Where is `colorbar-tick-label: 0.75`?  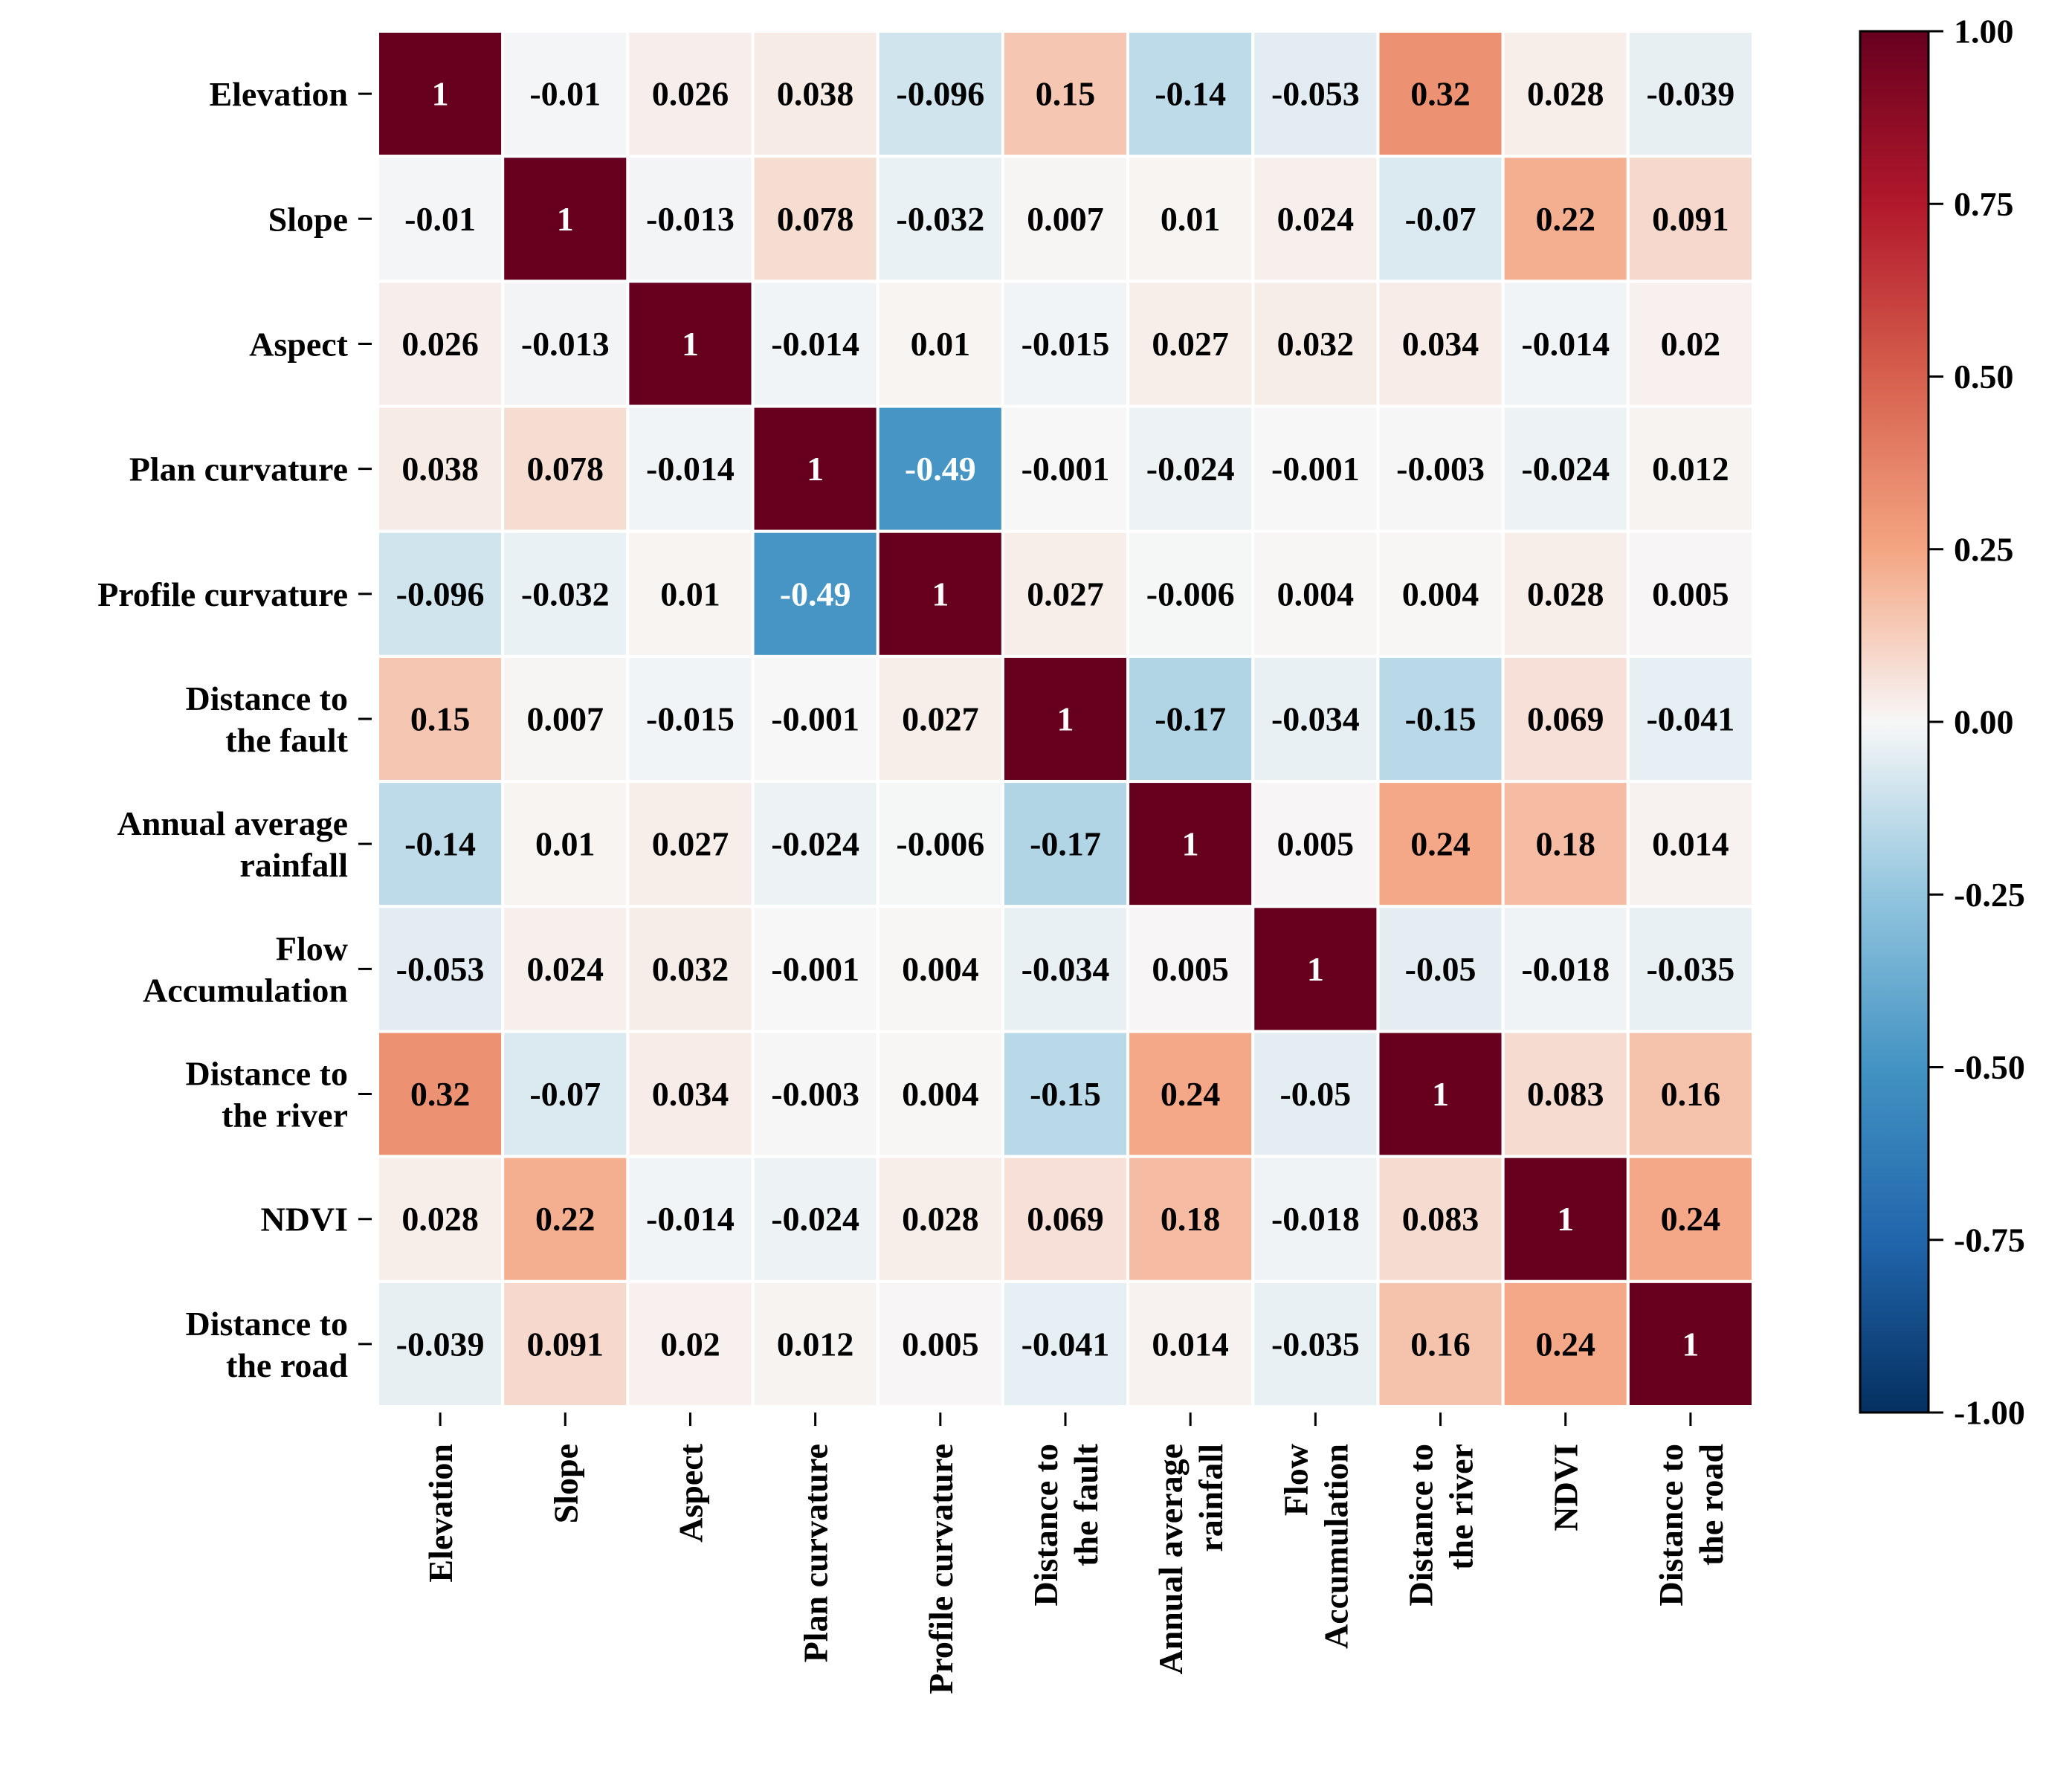 colorbar-tick-label: 0.75 is located at coordinates (1984, 204).